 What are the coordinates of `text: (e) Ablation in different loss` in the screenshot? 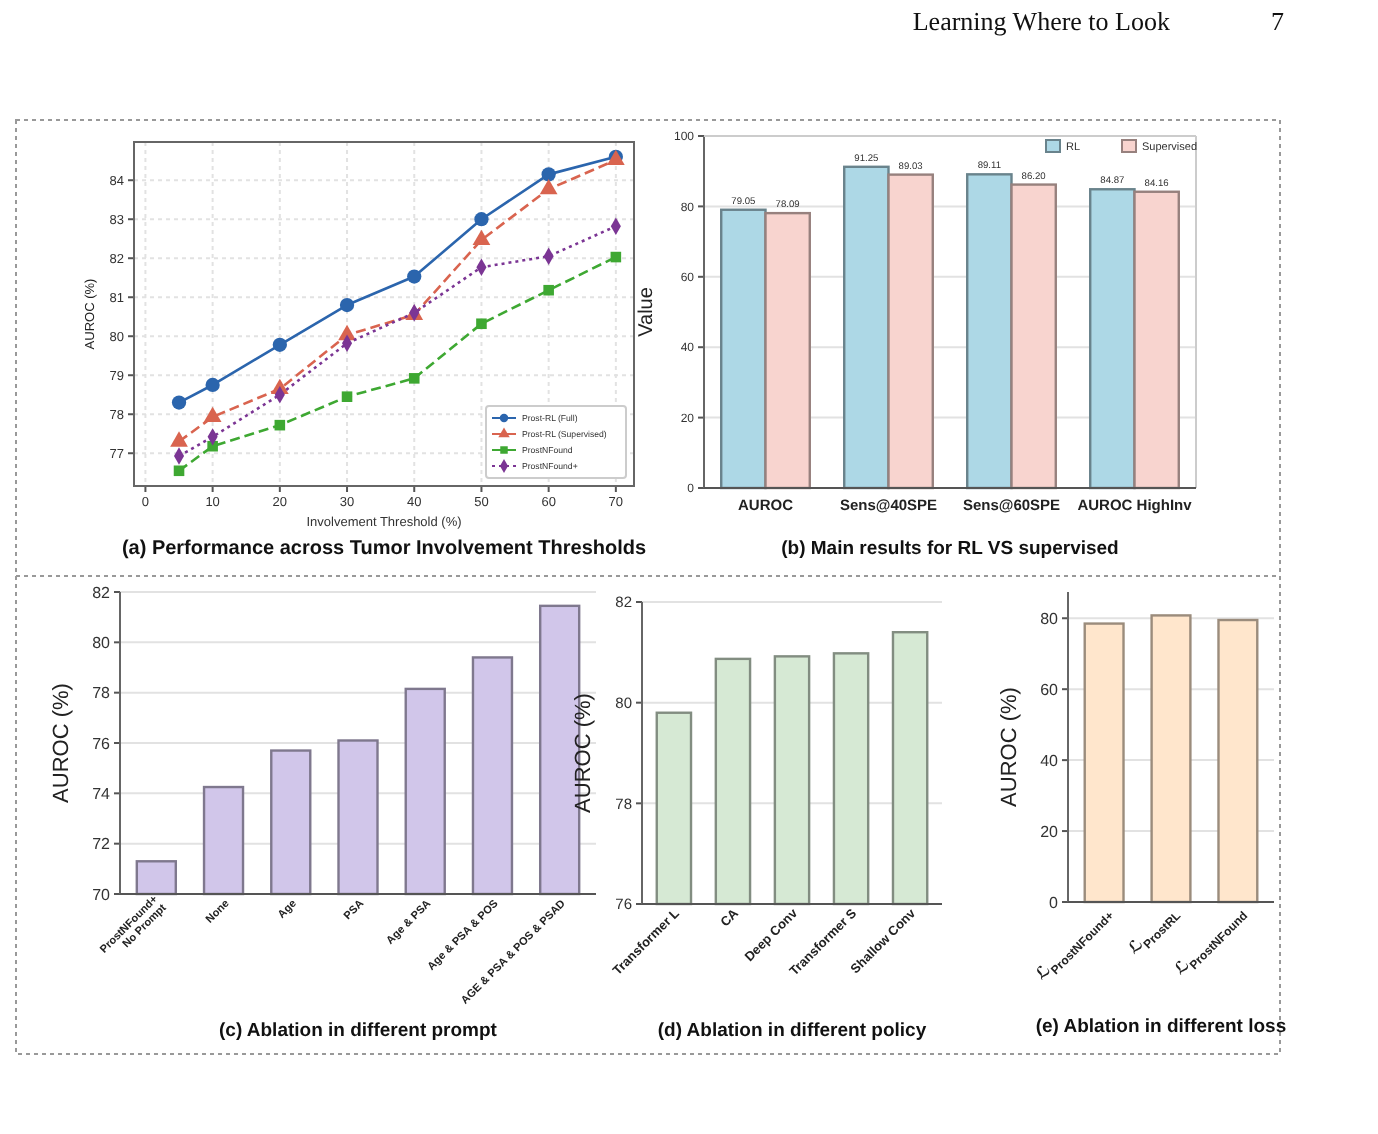 It's located at (1161, 1027).